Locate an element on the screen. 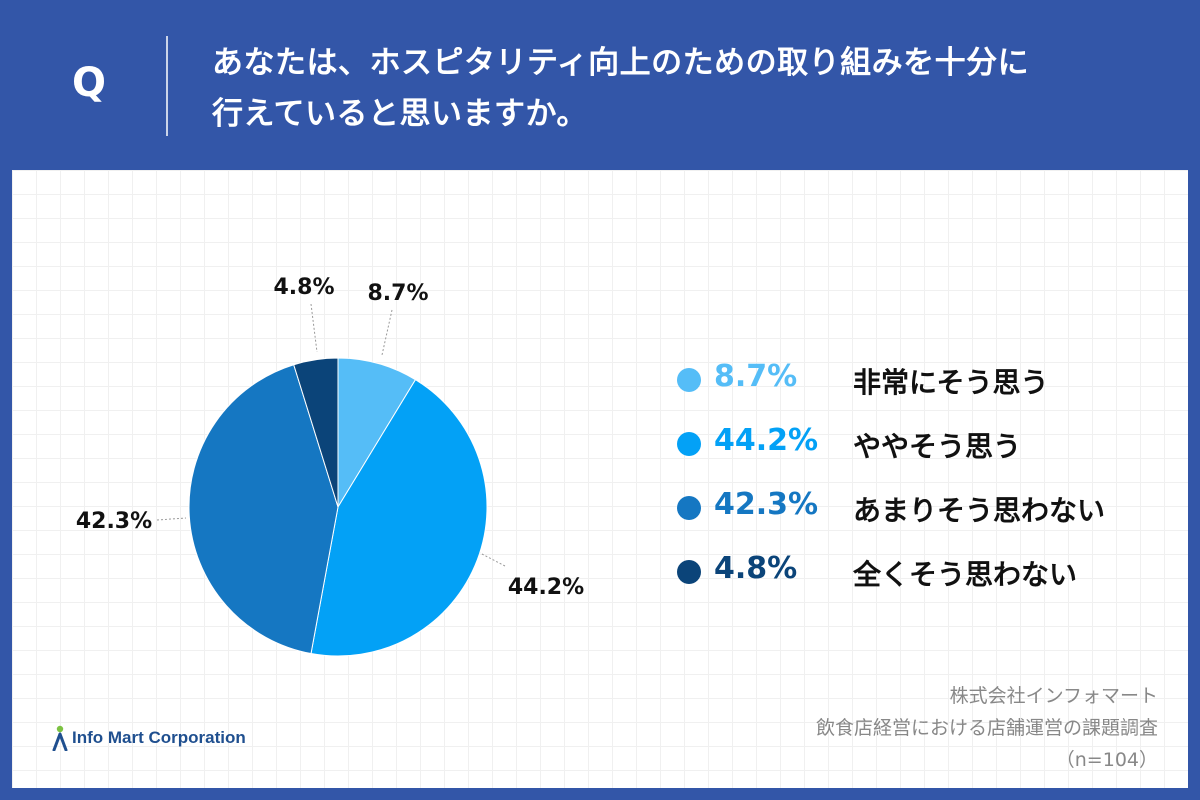 Image resolution: width=1200 pixels, height=800 pixels. source-company: 株式会社インフォマート is located at coordinates (1053, 696).